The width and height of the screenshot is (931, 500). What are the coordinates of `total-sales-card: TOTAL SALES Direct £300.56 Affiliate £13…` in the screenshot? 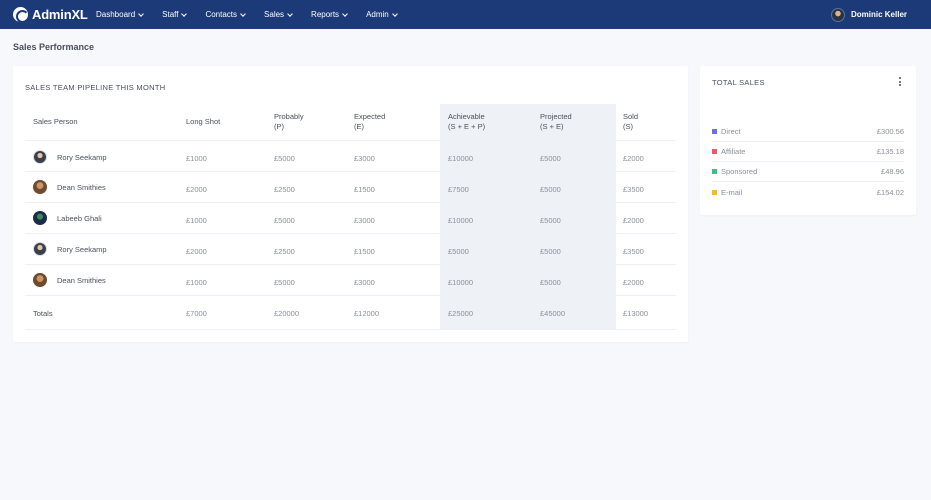 It's located at (808, 140).